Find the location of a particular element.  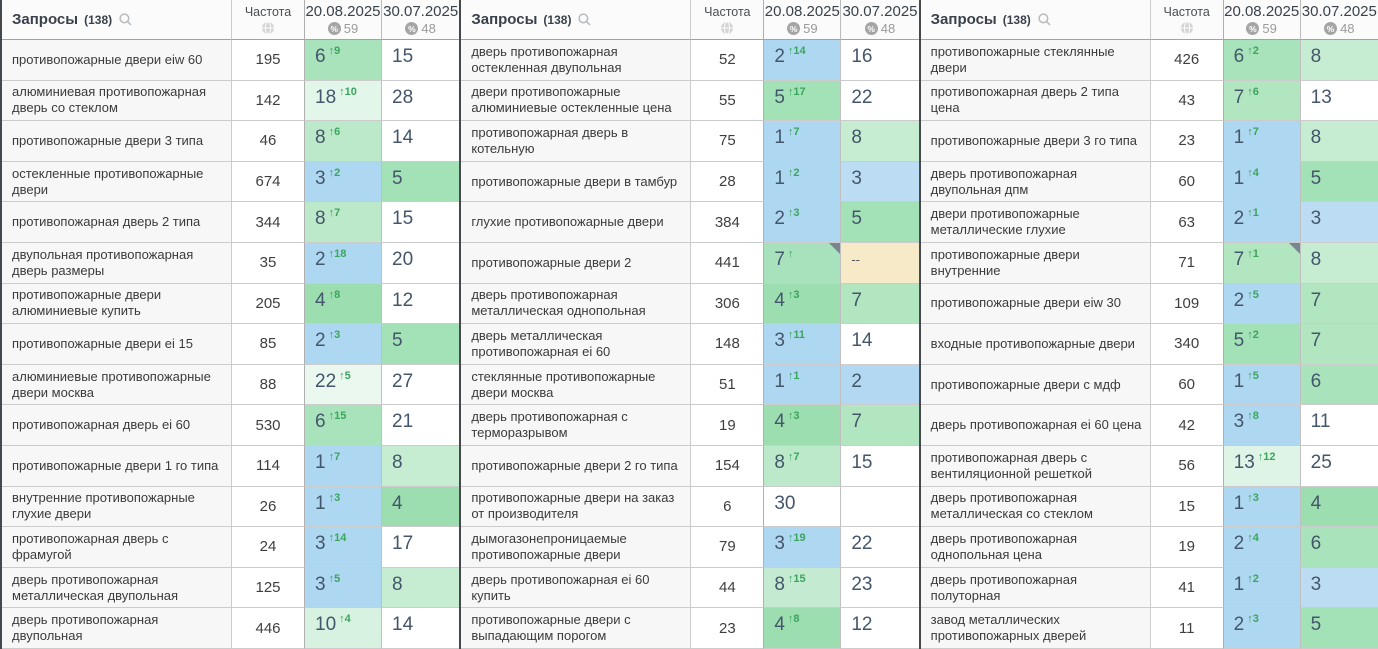

position-current-cell: 3 ↑14 is located at coordinates (343, 547).